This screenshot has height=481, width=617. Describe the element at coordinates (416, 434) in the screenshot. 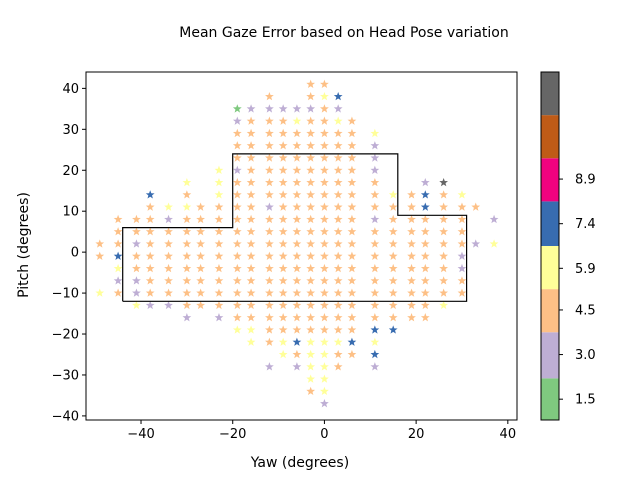

I see `x-tick-label: 20` at that location.